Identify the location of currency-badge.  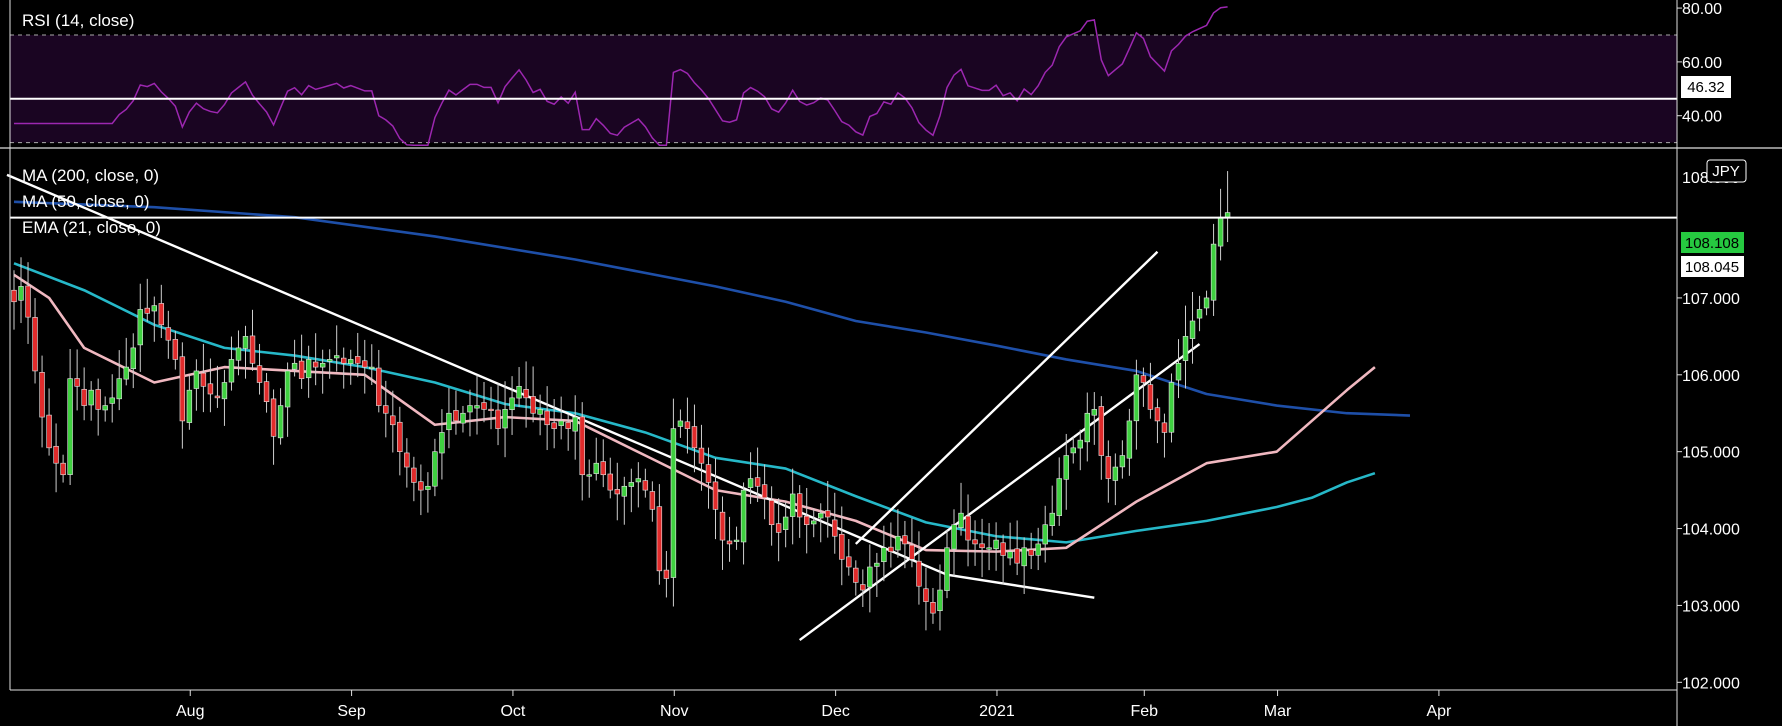
(1726, 171).